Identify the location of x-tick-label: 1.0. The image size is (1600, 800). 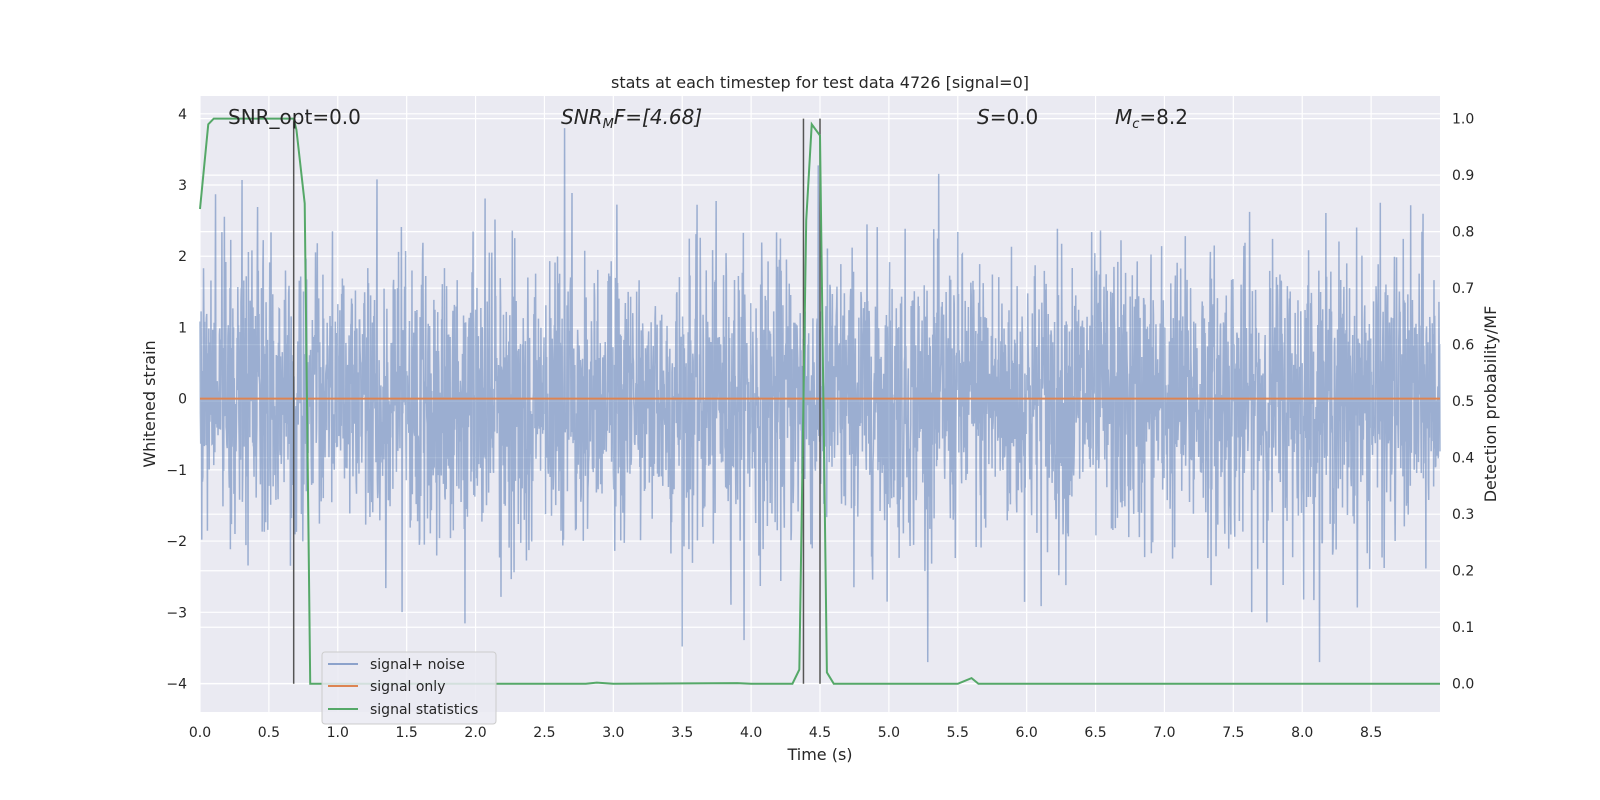
(338, 733).